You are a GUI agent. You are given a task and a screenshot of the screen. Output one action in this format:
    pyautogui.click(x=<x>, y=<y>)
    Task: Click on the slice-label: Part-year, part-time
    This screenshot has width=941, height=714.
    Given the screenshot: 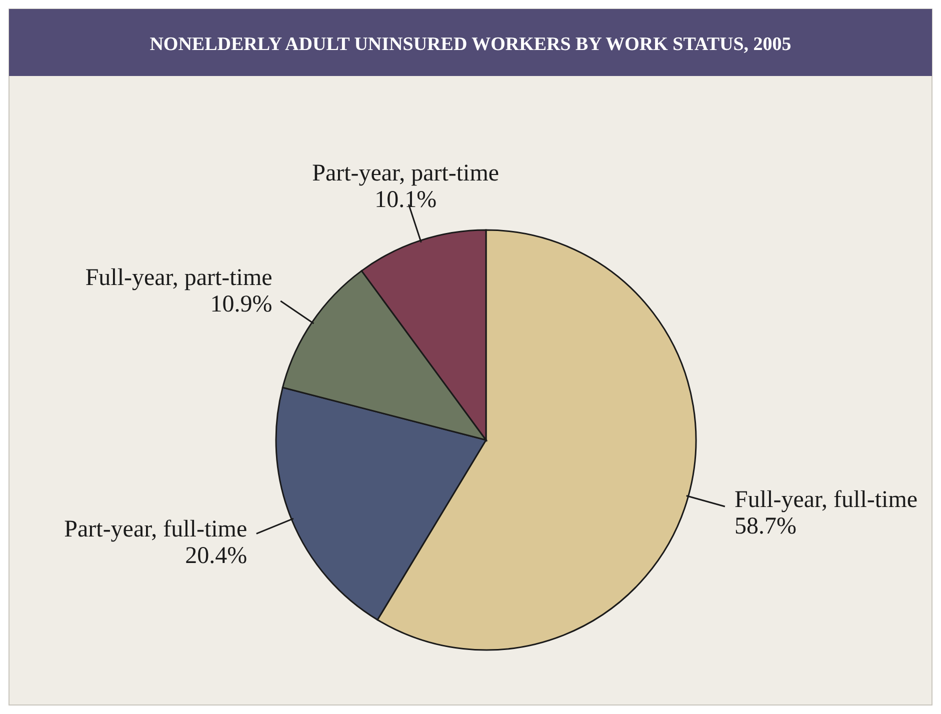 What is the action you would take?
    pyautogui.click(x=406, y=173)
    